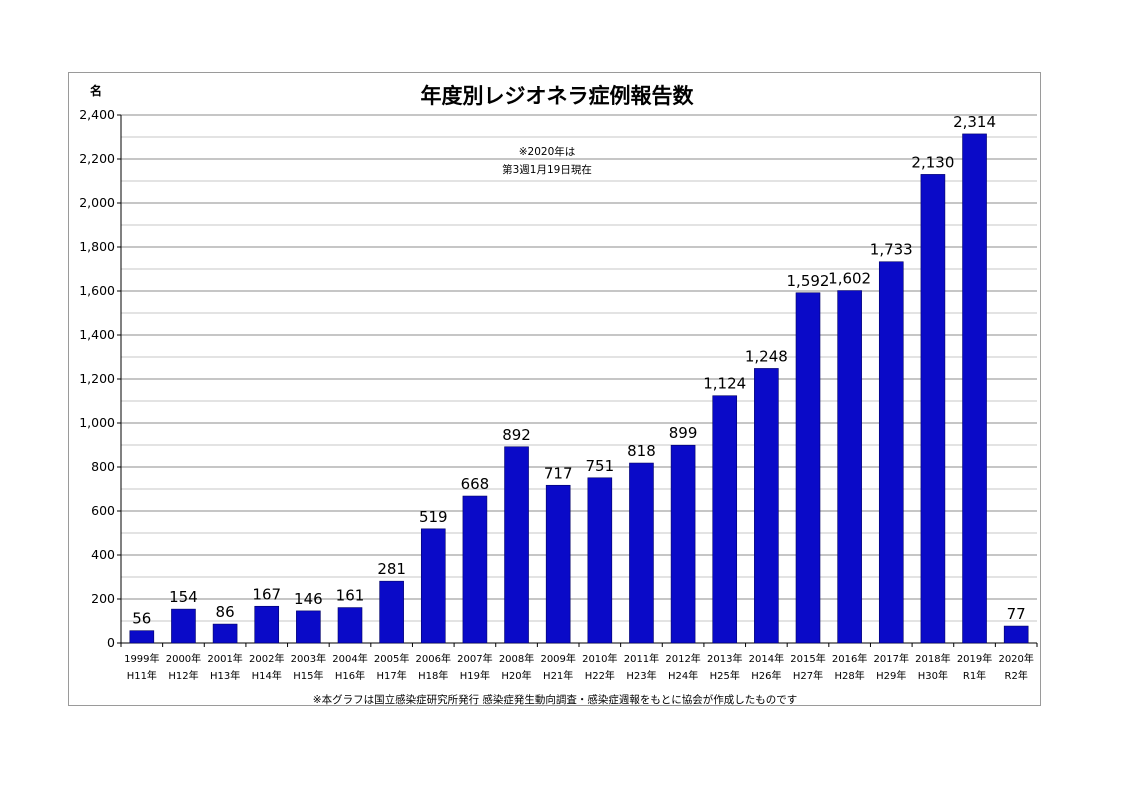  What do you see at coordinates (516, 675) in the screenshot?
I see `x-tick-label-era: H20年` at bounding box center [516, 675].